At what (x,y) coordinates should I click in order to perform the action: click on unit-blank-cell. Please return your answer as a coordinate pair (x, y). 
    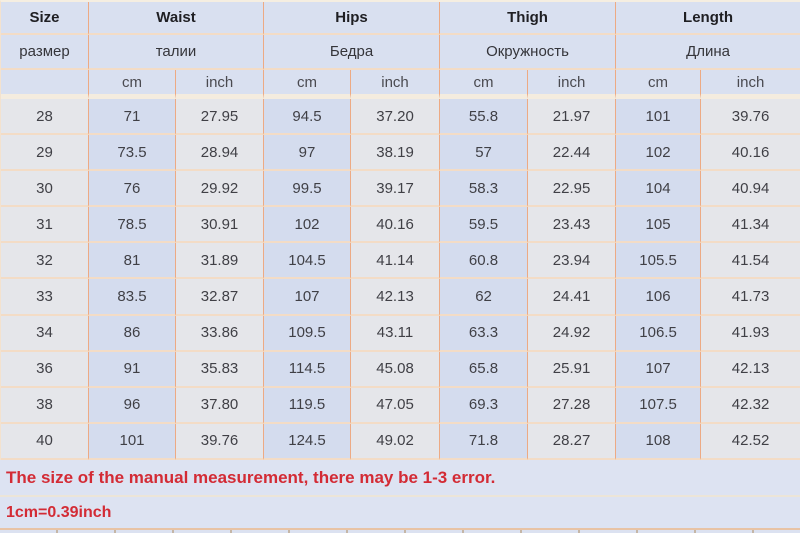
    Looking at the image, I should click on (45, 84).